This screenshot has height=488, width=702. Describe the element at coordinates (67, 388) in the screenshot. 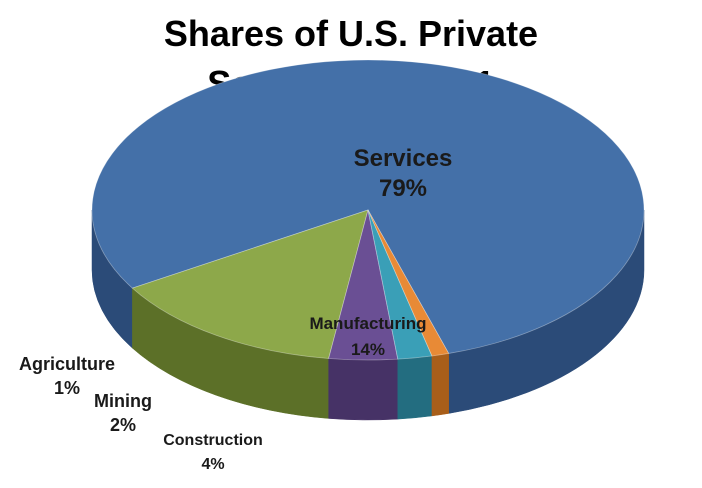

I see `slice-label-value-agriculture: 1%` at that location.